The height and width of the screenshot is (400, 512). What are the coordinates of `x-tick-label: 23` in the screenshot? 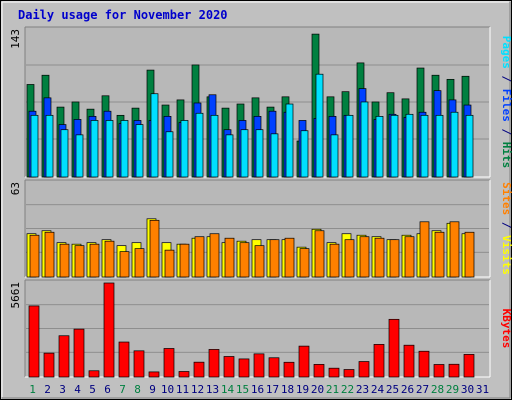 It's located at (362, 389).